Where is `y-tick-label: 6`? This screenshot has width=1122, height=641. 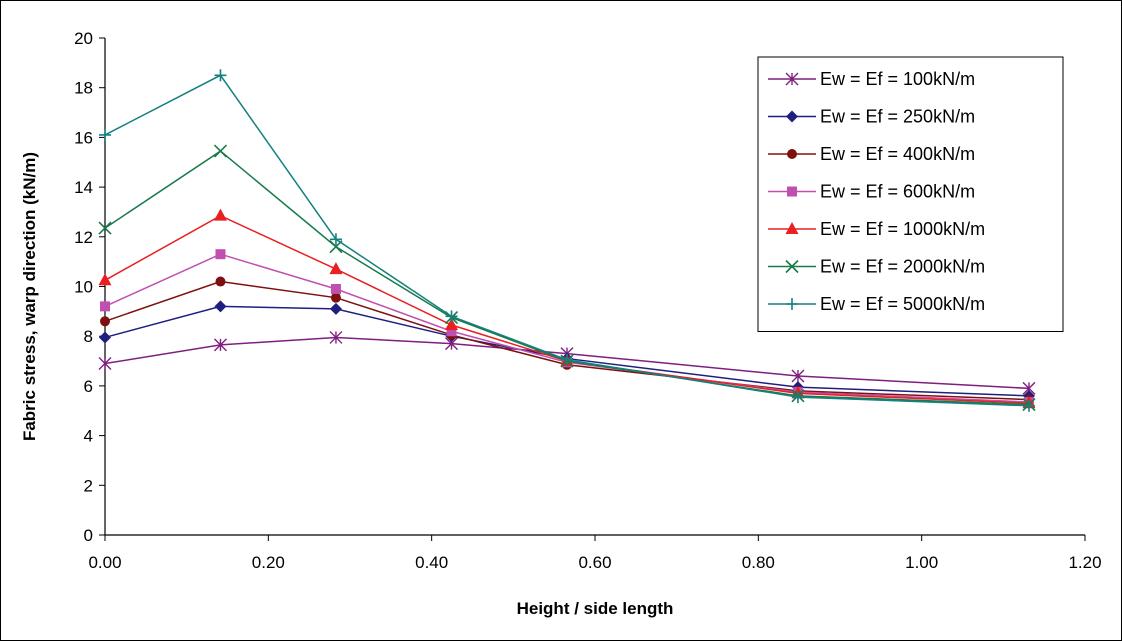
y-tick-label: 6 is located at coordinates (88, 386).